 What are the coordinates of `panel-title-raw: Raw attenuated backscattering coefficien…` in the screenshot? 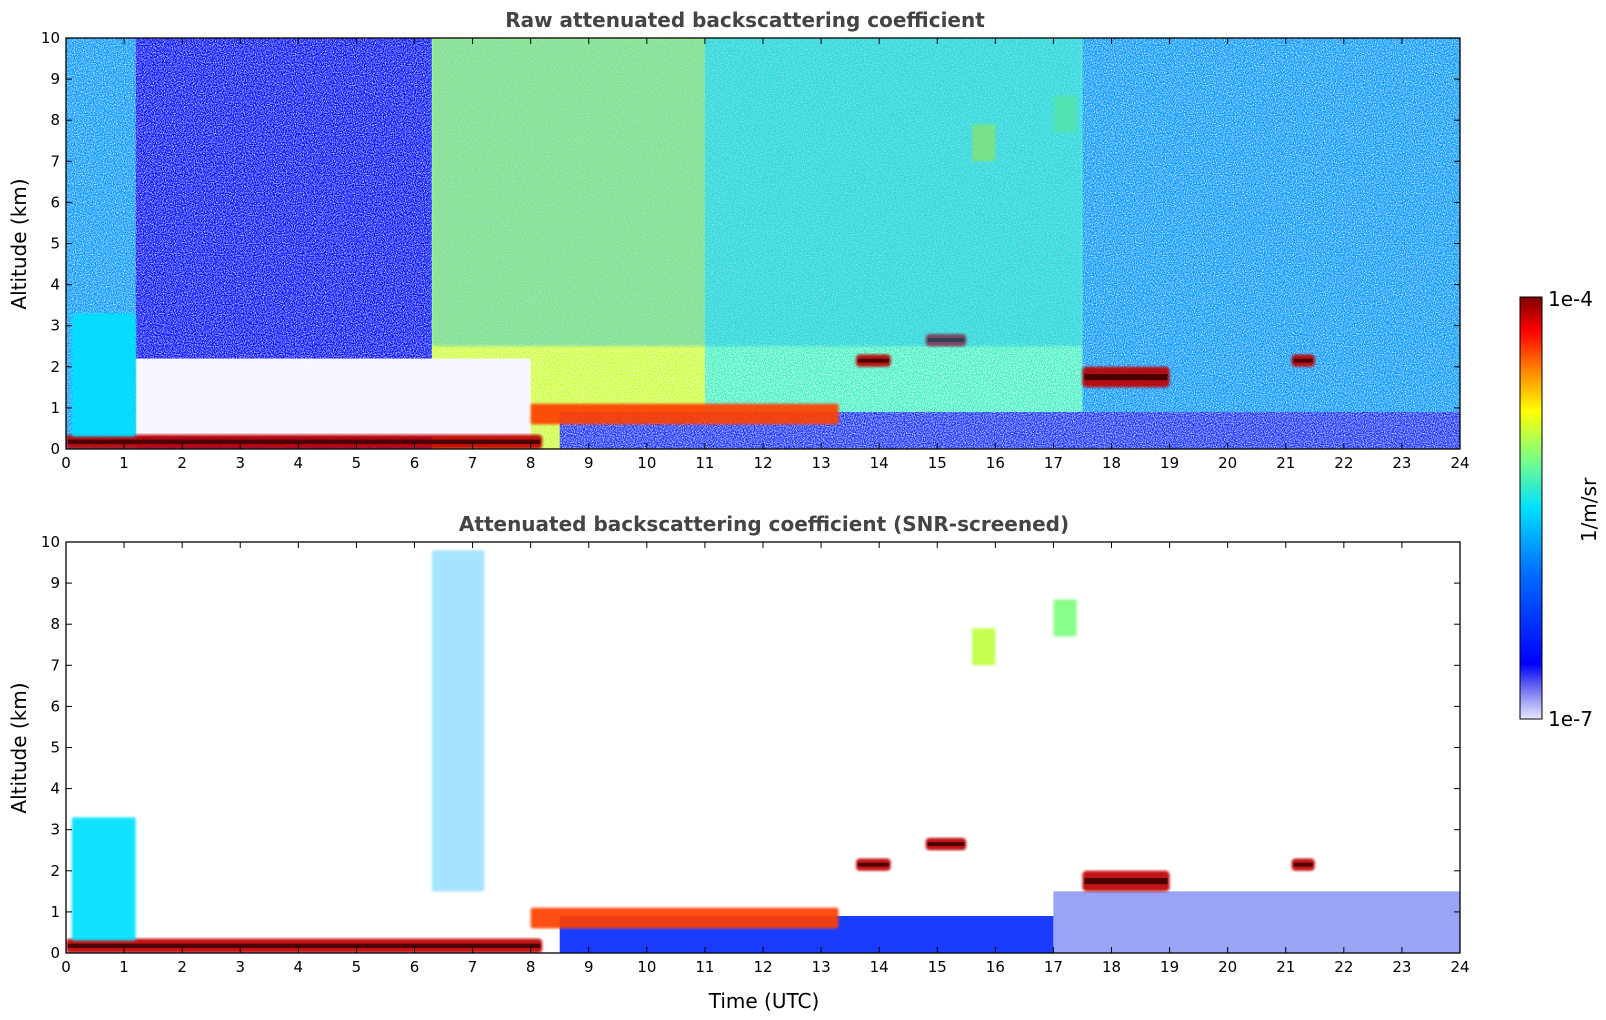 It's located at (745, 20).